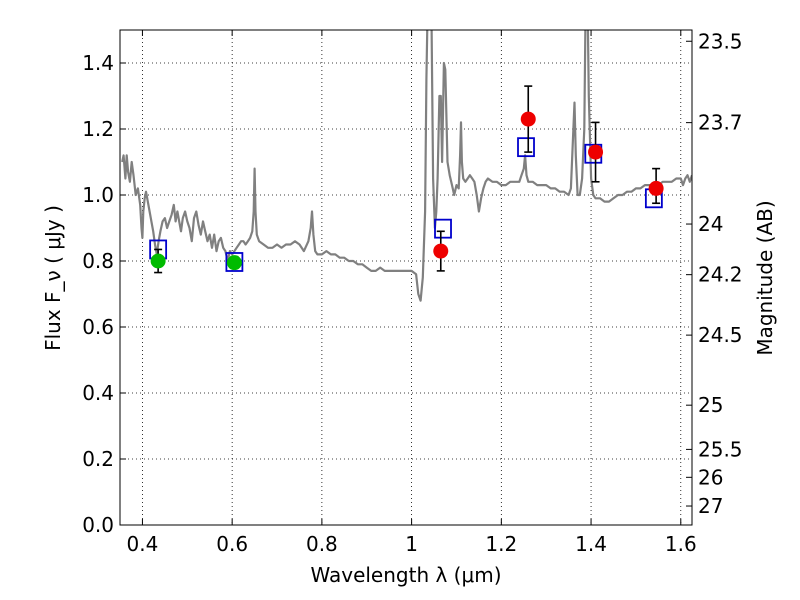  Describe the element at coordinates (501, 544) in the screenshot. I see `x-tick-label: 1.2` at that location.